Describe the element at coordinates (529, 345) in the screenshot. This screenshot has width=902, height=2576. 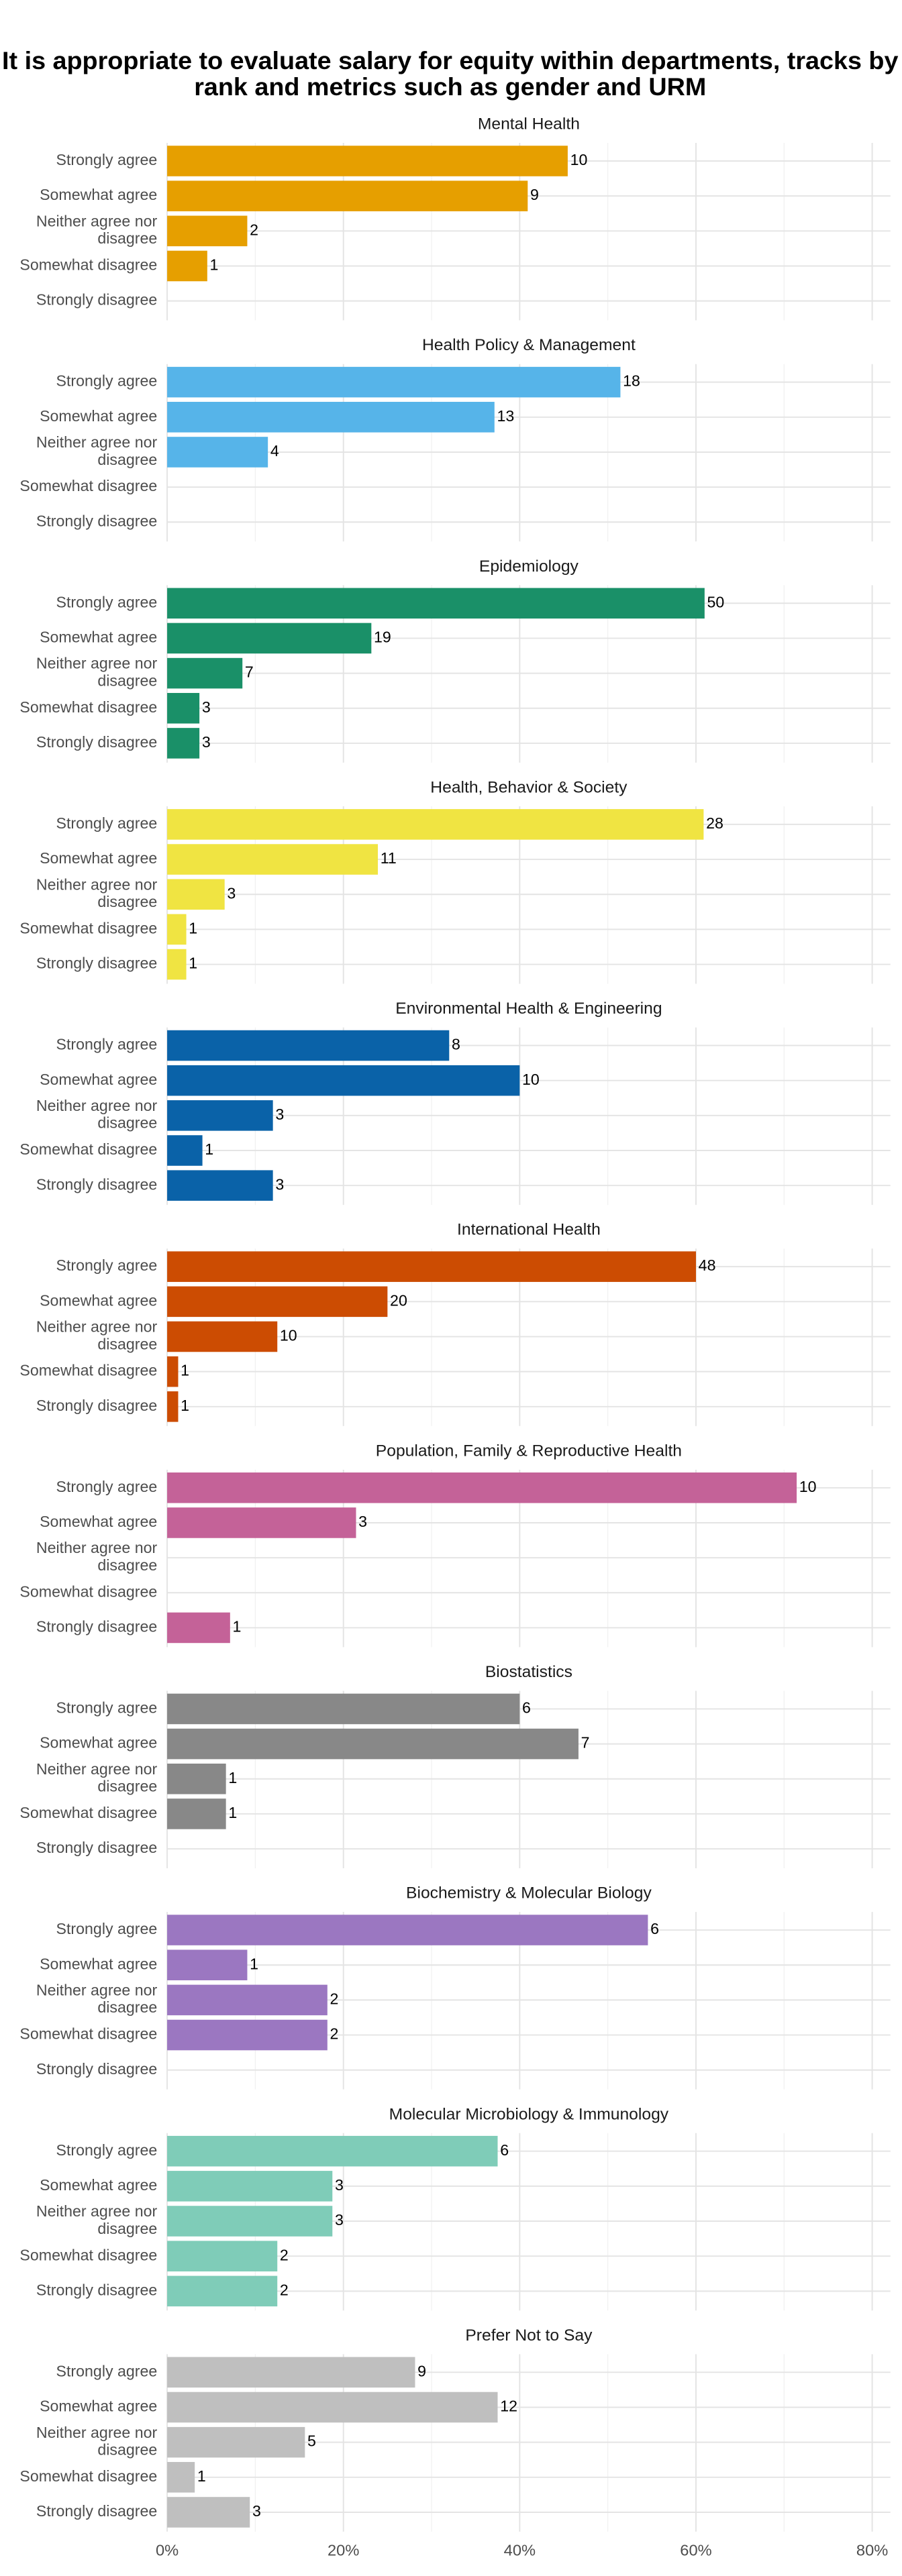
I see `panel-title: Health Policy & Management` at that location.